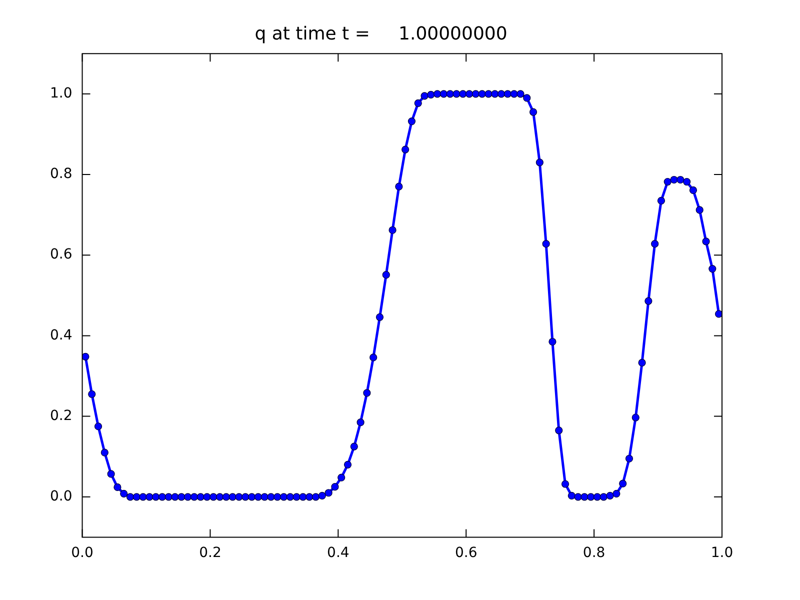 The width and height of the screenshot is (800, 600). Describe the element at coordinates (210, 553) in the screenshot. I see `x-tick-label: 0.2` at that location.